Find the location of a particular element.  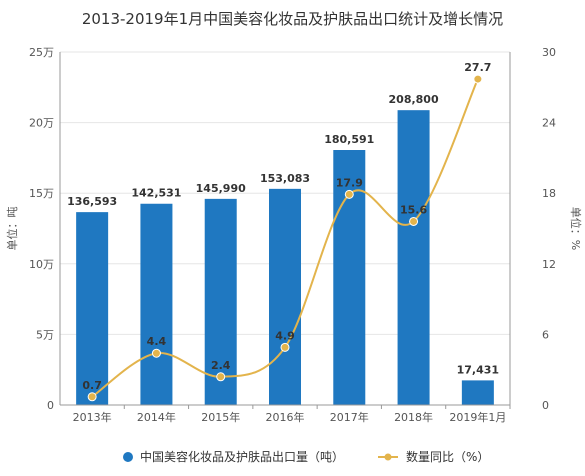

growth-value-label: 4.4 is located at coordinates (157, 341).